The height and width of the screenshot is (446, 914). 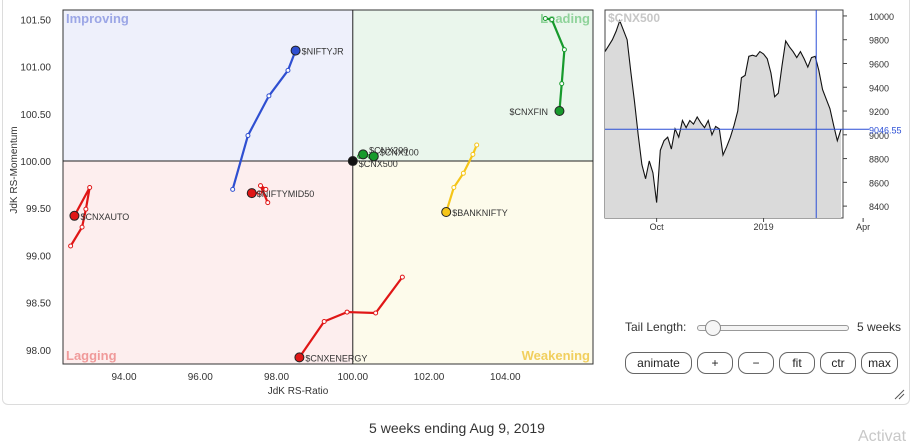 I want to click on tail-length-control: Tail Length: 5 weeks, so click(x=765, y=327).